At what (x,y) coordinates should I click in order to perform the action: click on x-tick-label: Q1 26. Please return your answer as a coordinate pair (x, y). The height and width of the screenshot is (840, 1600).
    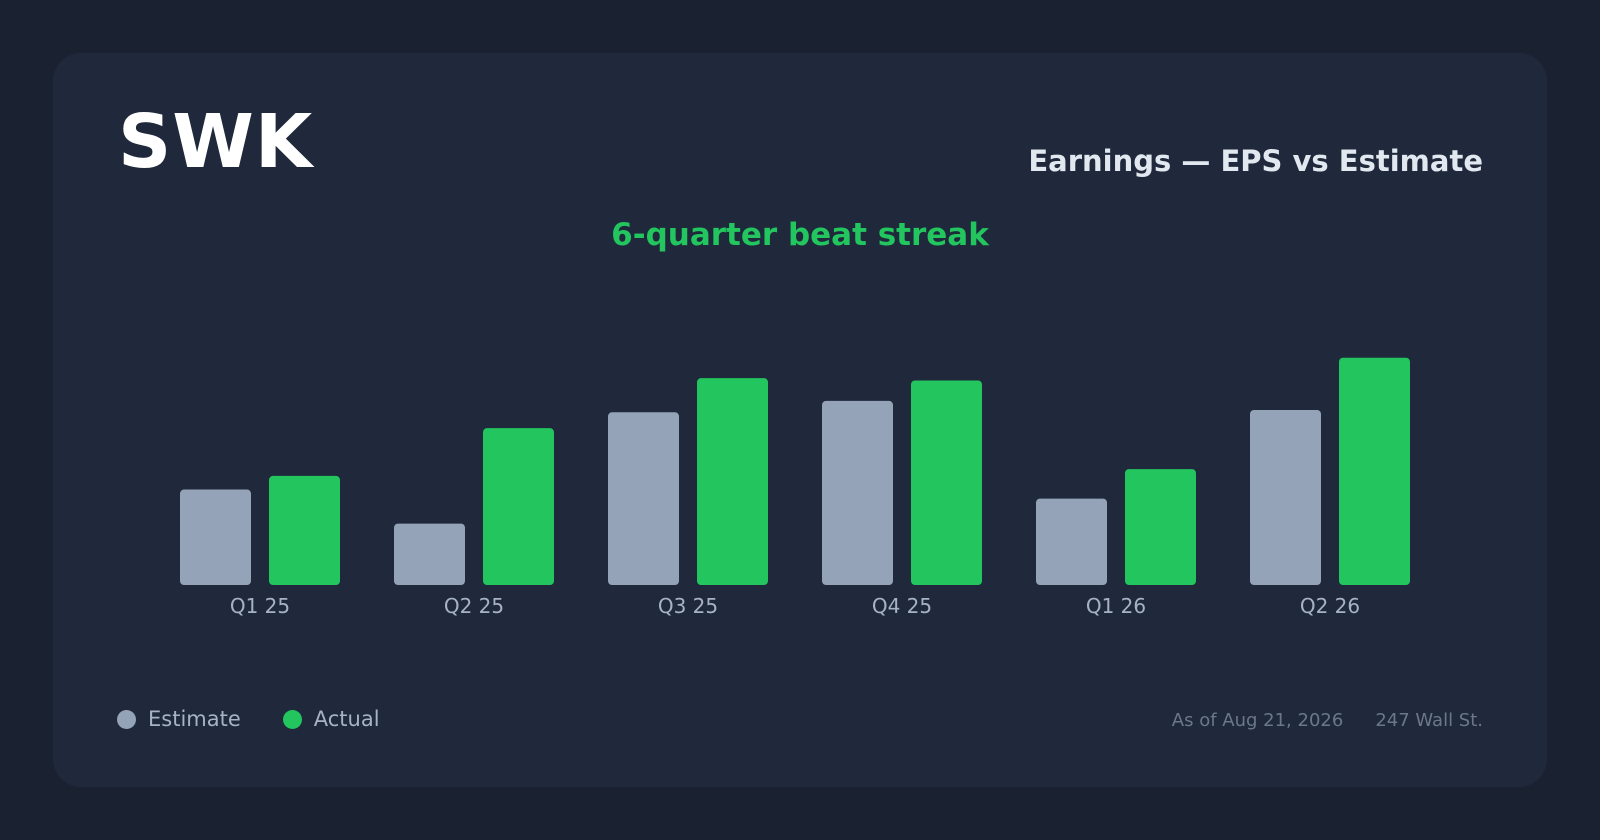
    Looking at the image, I should click on (1116, 606).